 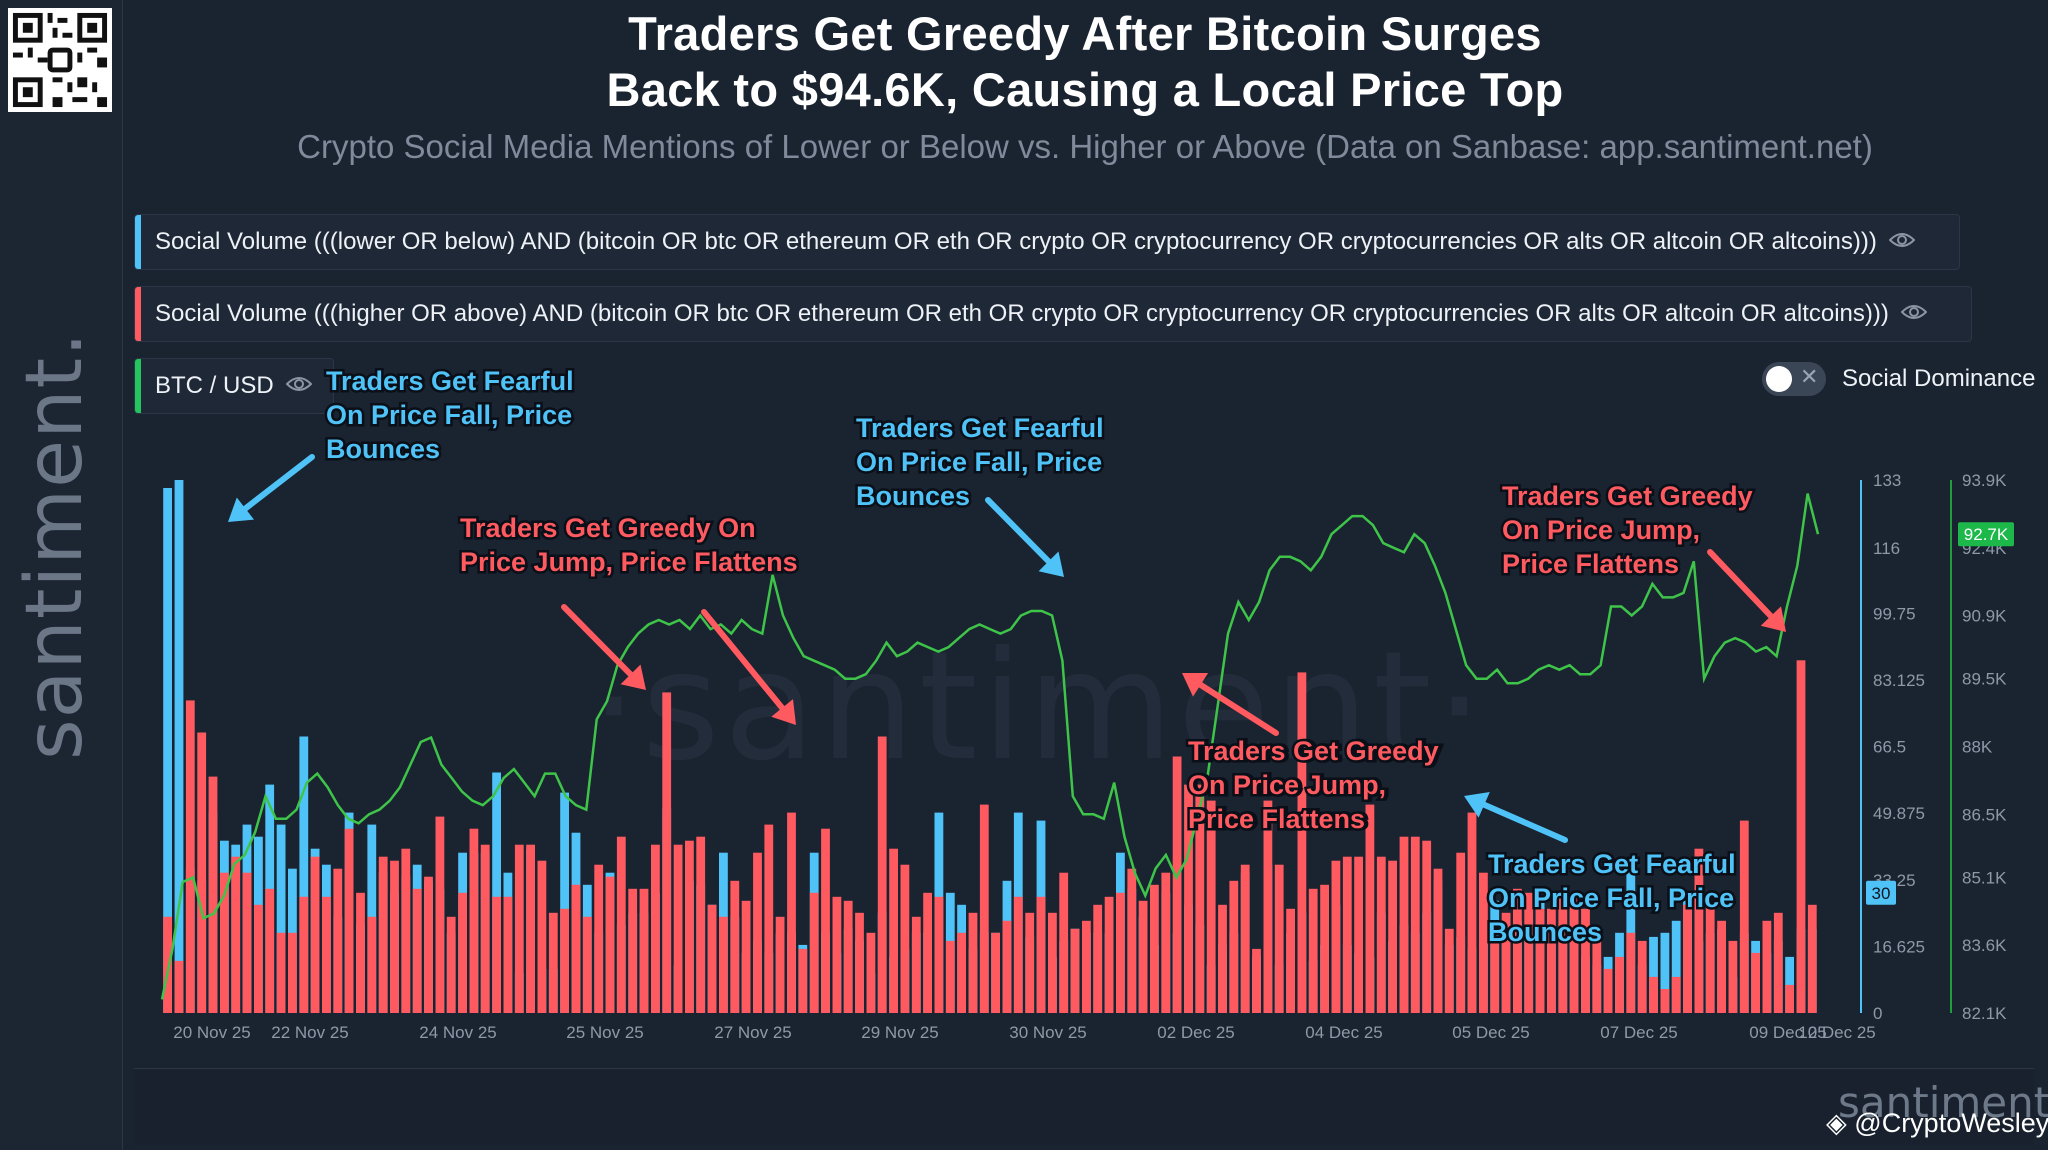 I want to click on x-tick: 20 Nov 25, so click(x=212, y=1032).